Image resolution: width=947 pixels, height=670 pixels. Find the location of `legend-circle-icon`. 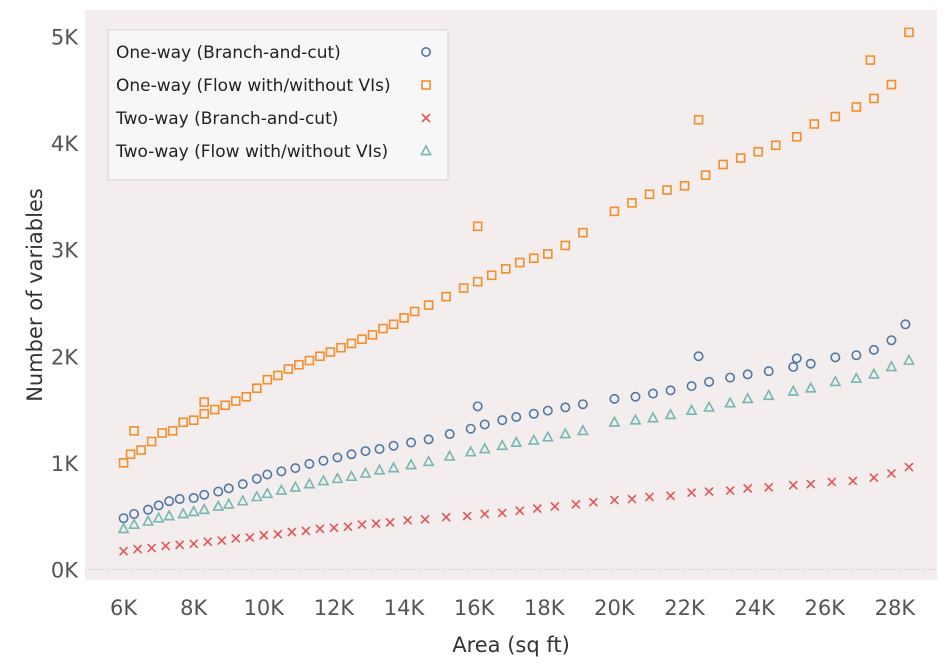

legend-circle-icon is located at coordinates (425, 51).